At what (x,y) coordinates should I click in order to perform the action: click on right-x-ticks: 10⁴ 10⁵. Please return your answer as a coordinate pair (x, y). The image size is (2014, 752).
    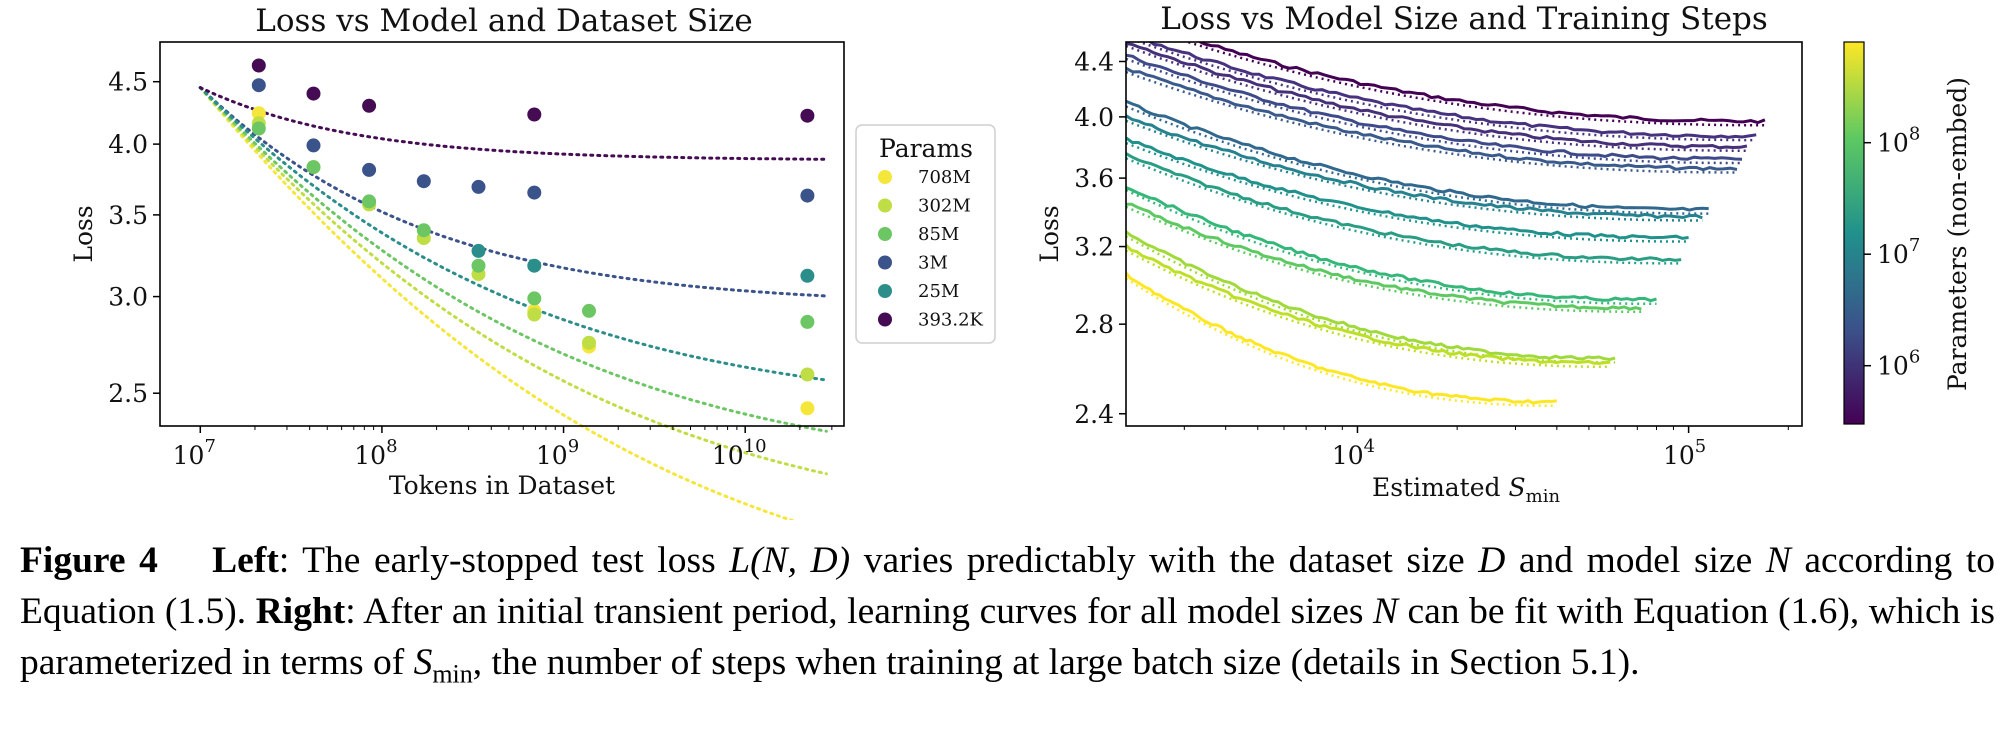
    Looking at the image, I should click on (1486, 448).